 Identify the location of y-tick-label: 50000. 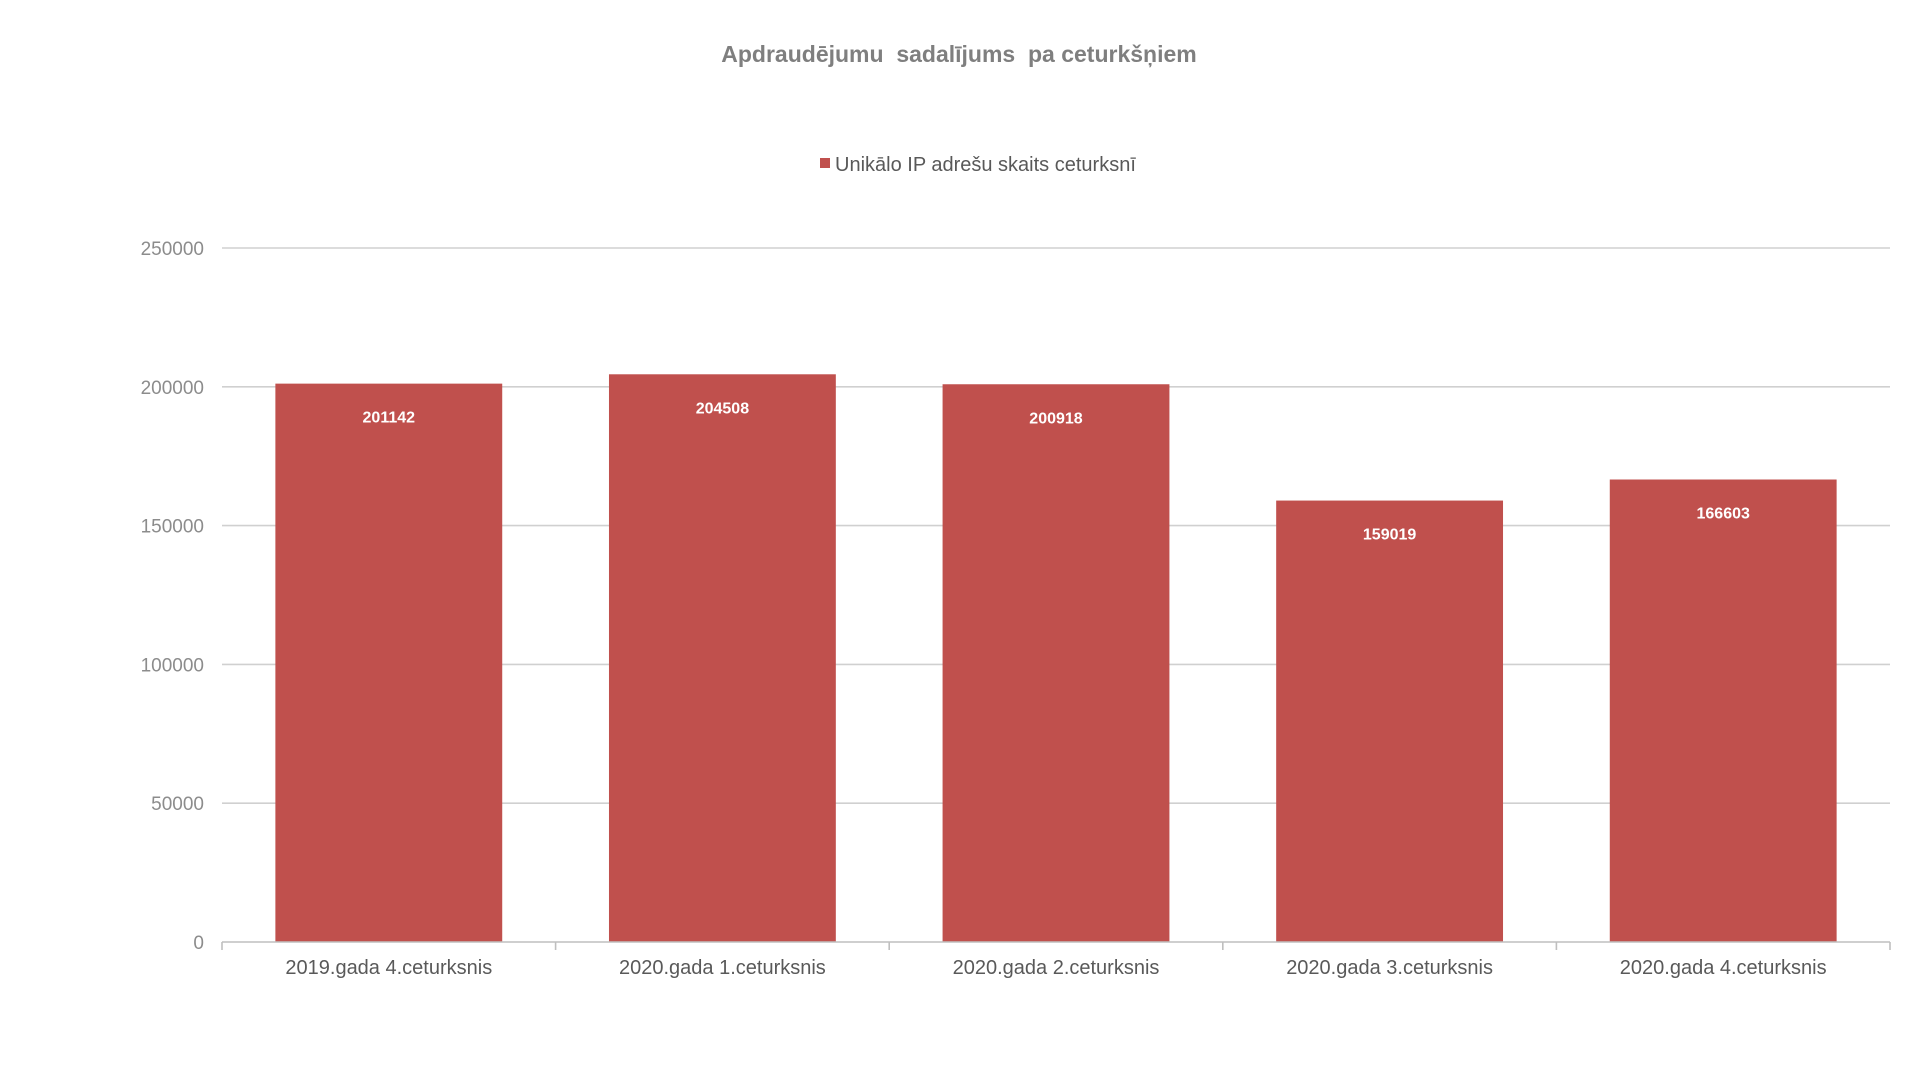
(177, 804).